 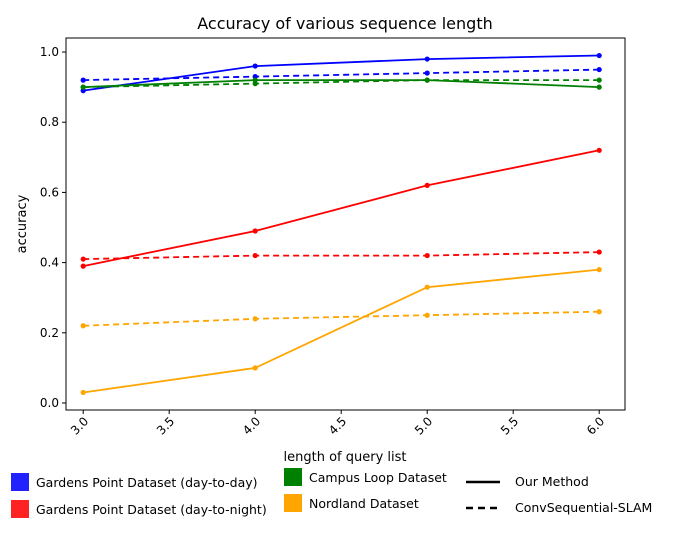 I want to click on x-tick-label: 6.0, so click(x=595, y=425).